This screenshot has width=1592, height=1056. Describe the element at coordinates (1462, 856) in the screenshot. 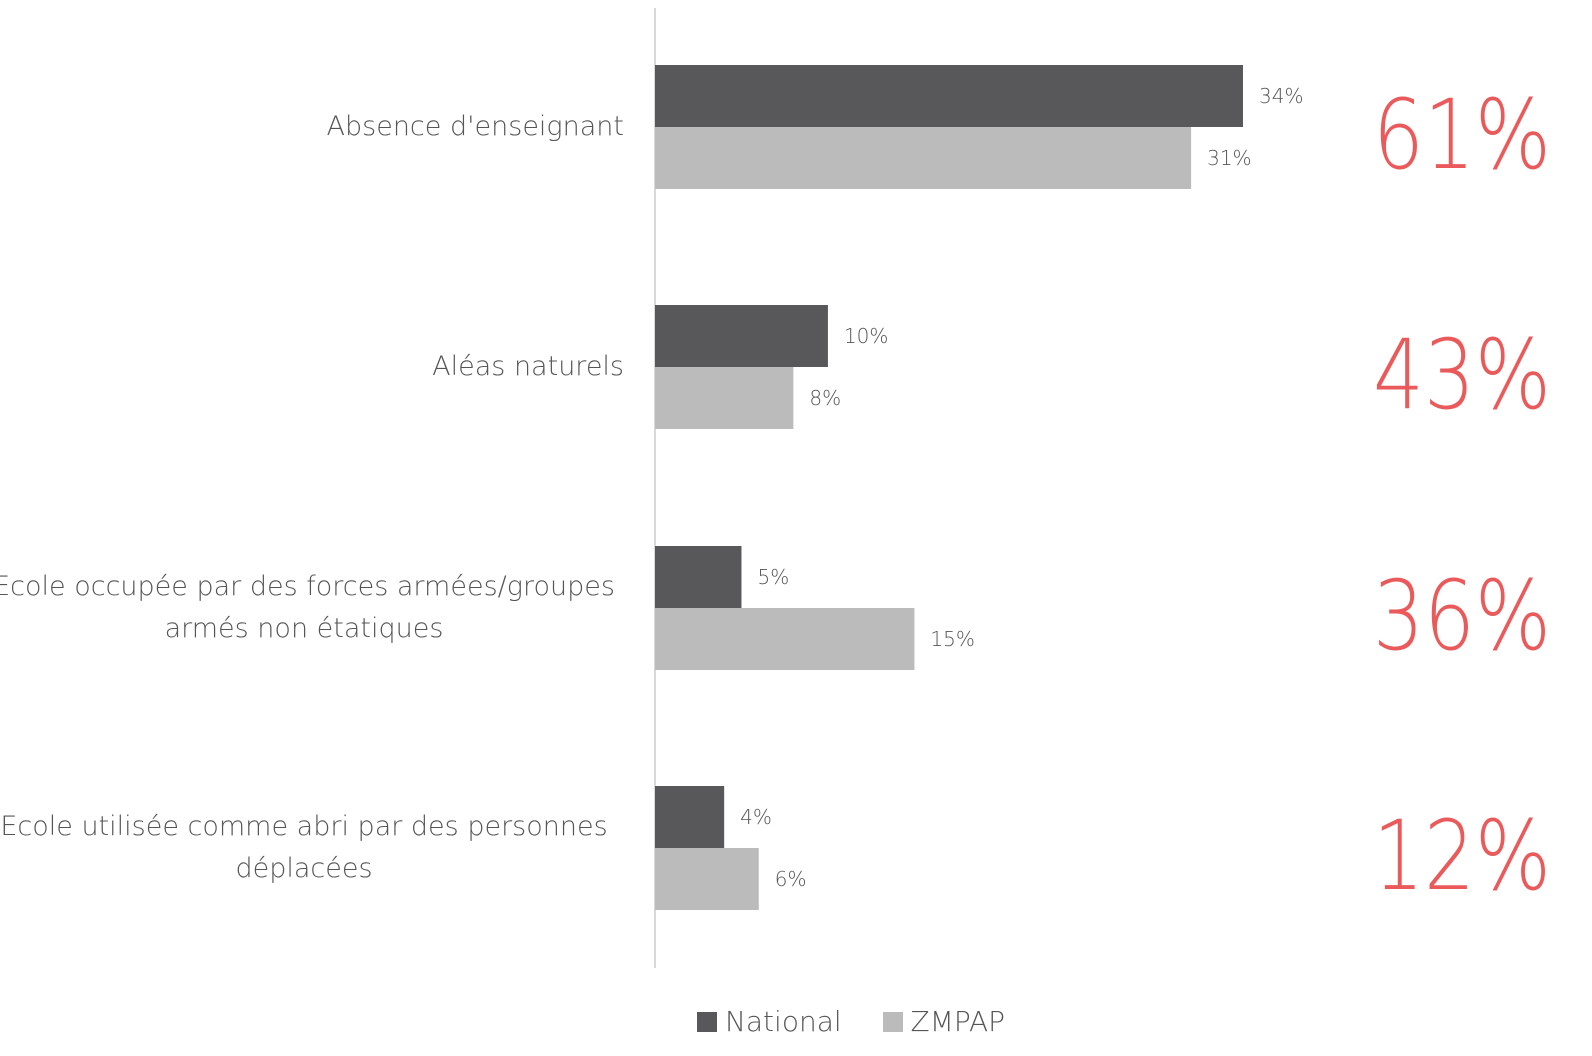

I see `total-annotation-3: 12%` at that location.